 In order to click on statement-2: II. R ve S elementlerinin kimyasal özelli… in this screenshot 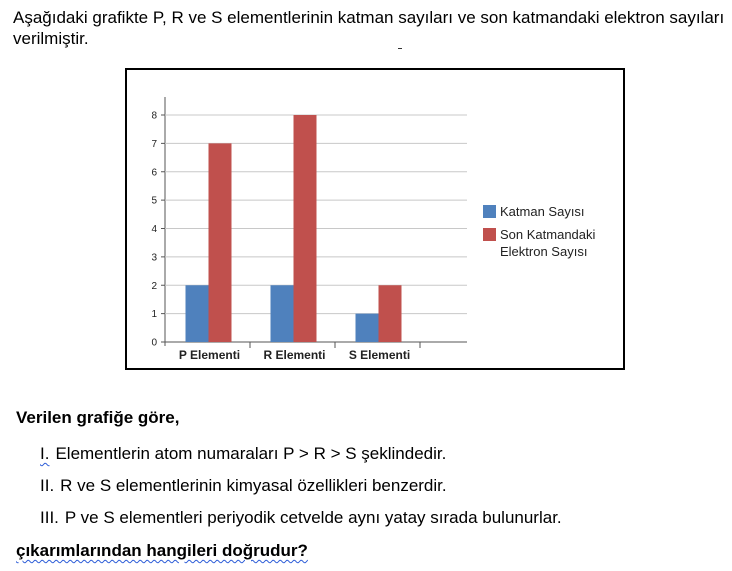, I will do `click(301, 490)`.